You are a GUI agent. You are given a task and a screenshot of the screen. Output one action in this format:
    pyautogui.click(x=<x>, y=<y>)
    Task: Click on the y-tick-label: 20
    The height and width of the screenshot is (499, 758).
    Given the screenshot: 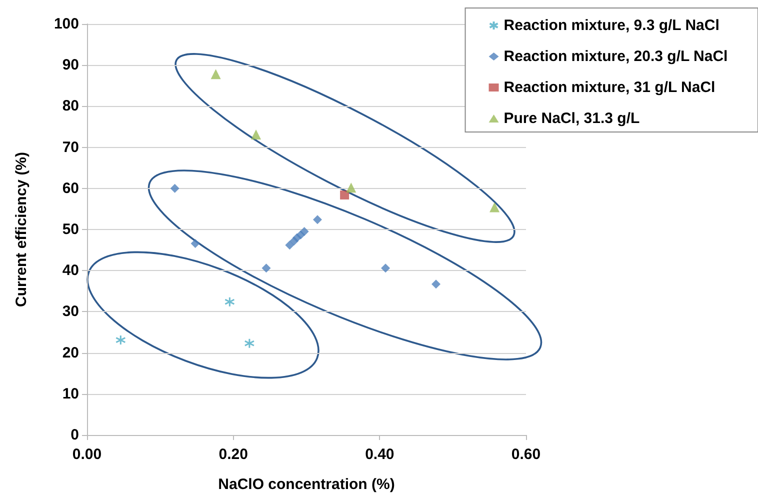 What is the action you would take?
    pyautogui.click(x=70, y=353)
    